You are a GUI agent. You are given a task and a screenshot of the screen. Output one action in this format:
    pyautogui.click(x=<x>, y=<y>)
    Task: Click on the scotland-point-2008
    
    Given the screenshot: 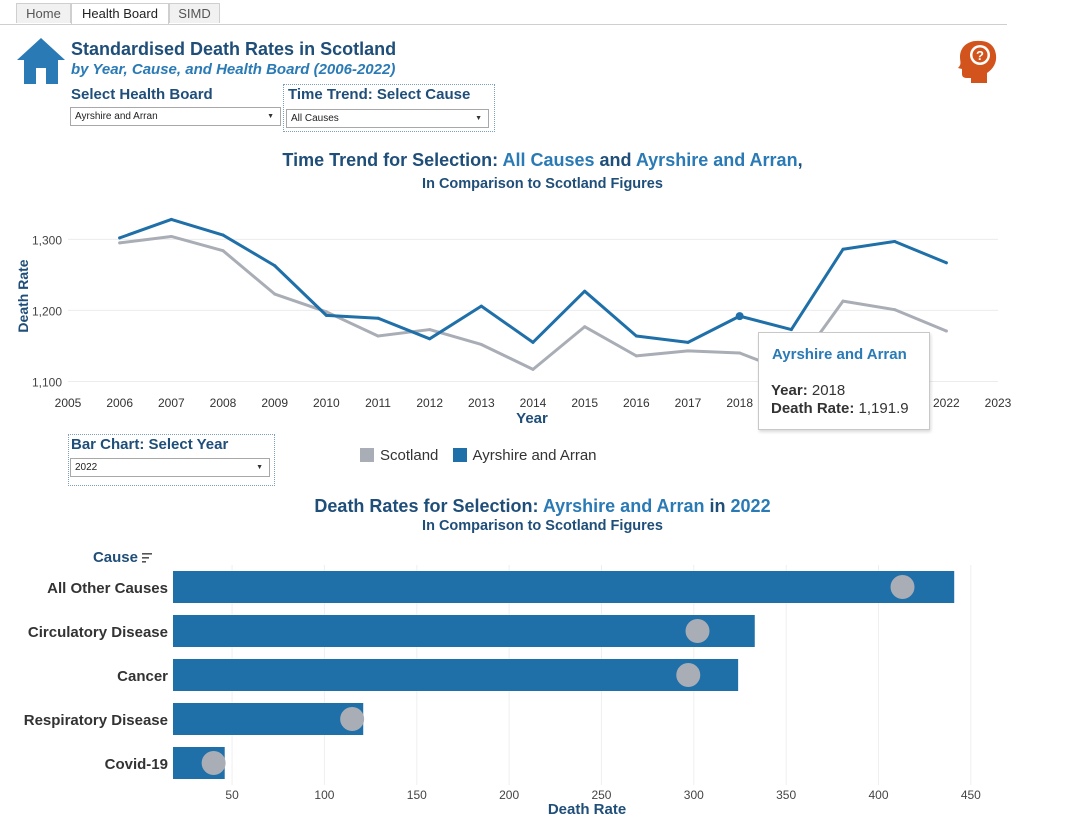 What is the action you would take?
    pyautogui.click(x=223, y=251)
    